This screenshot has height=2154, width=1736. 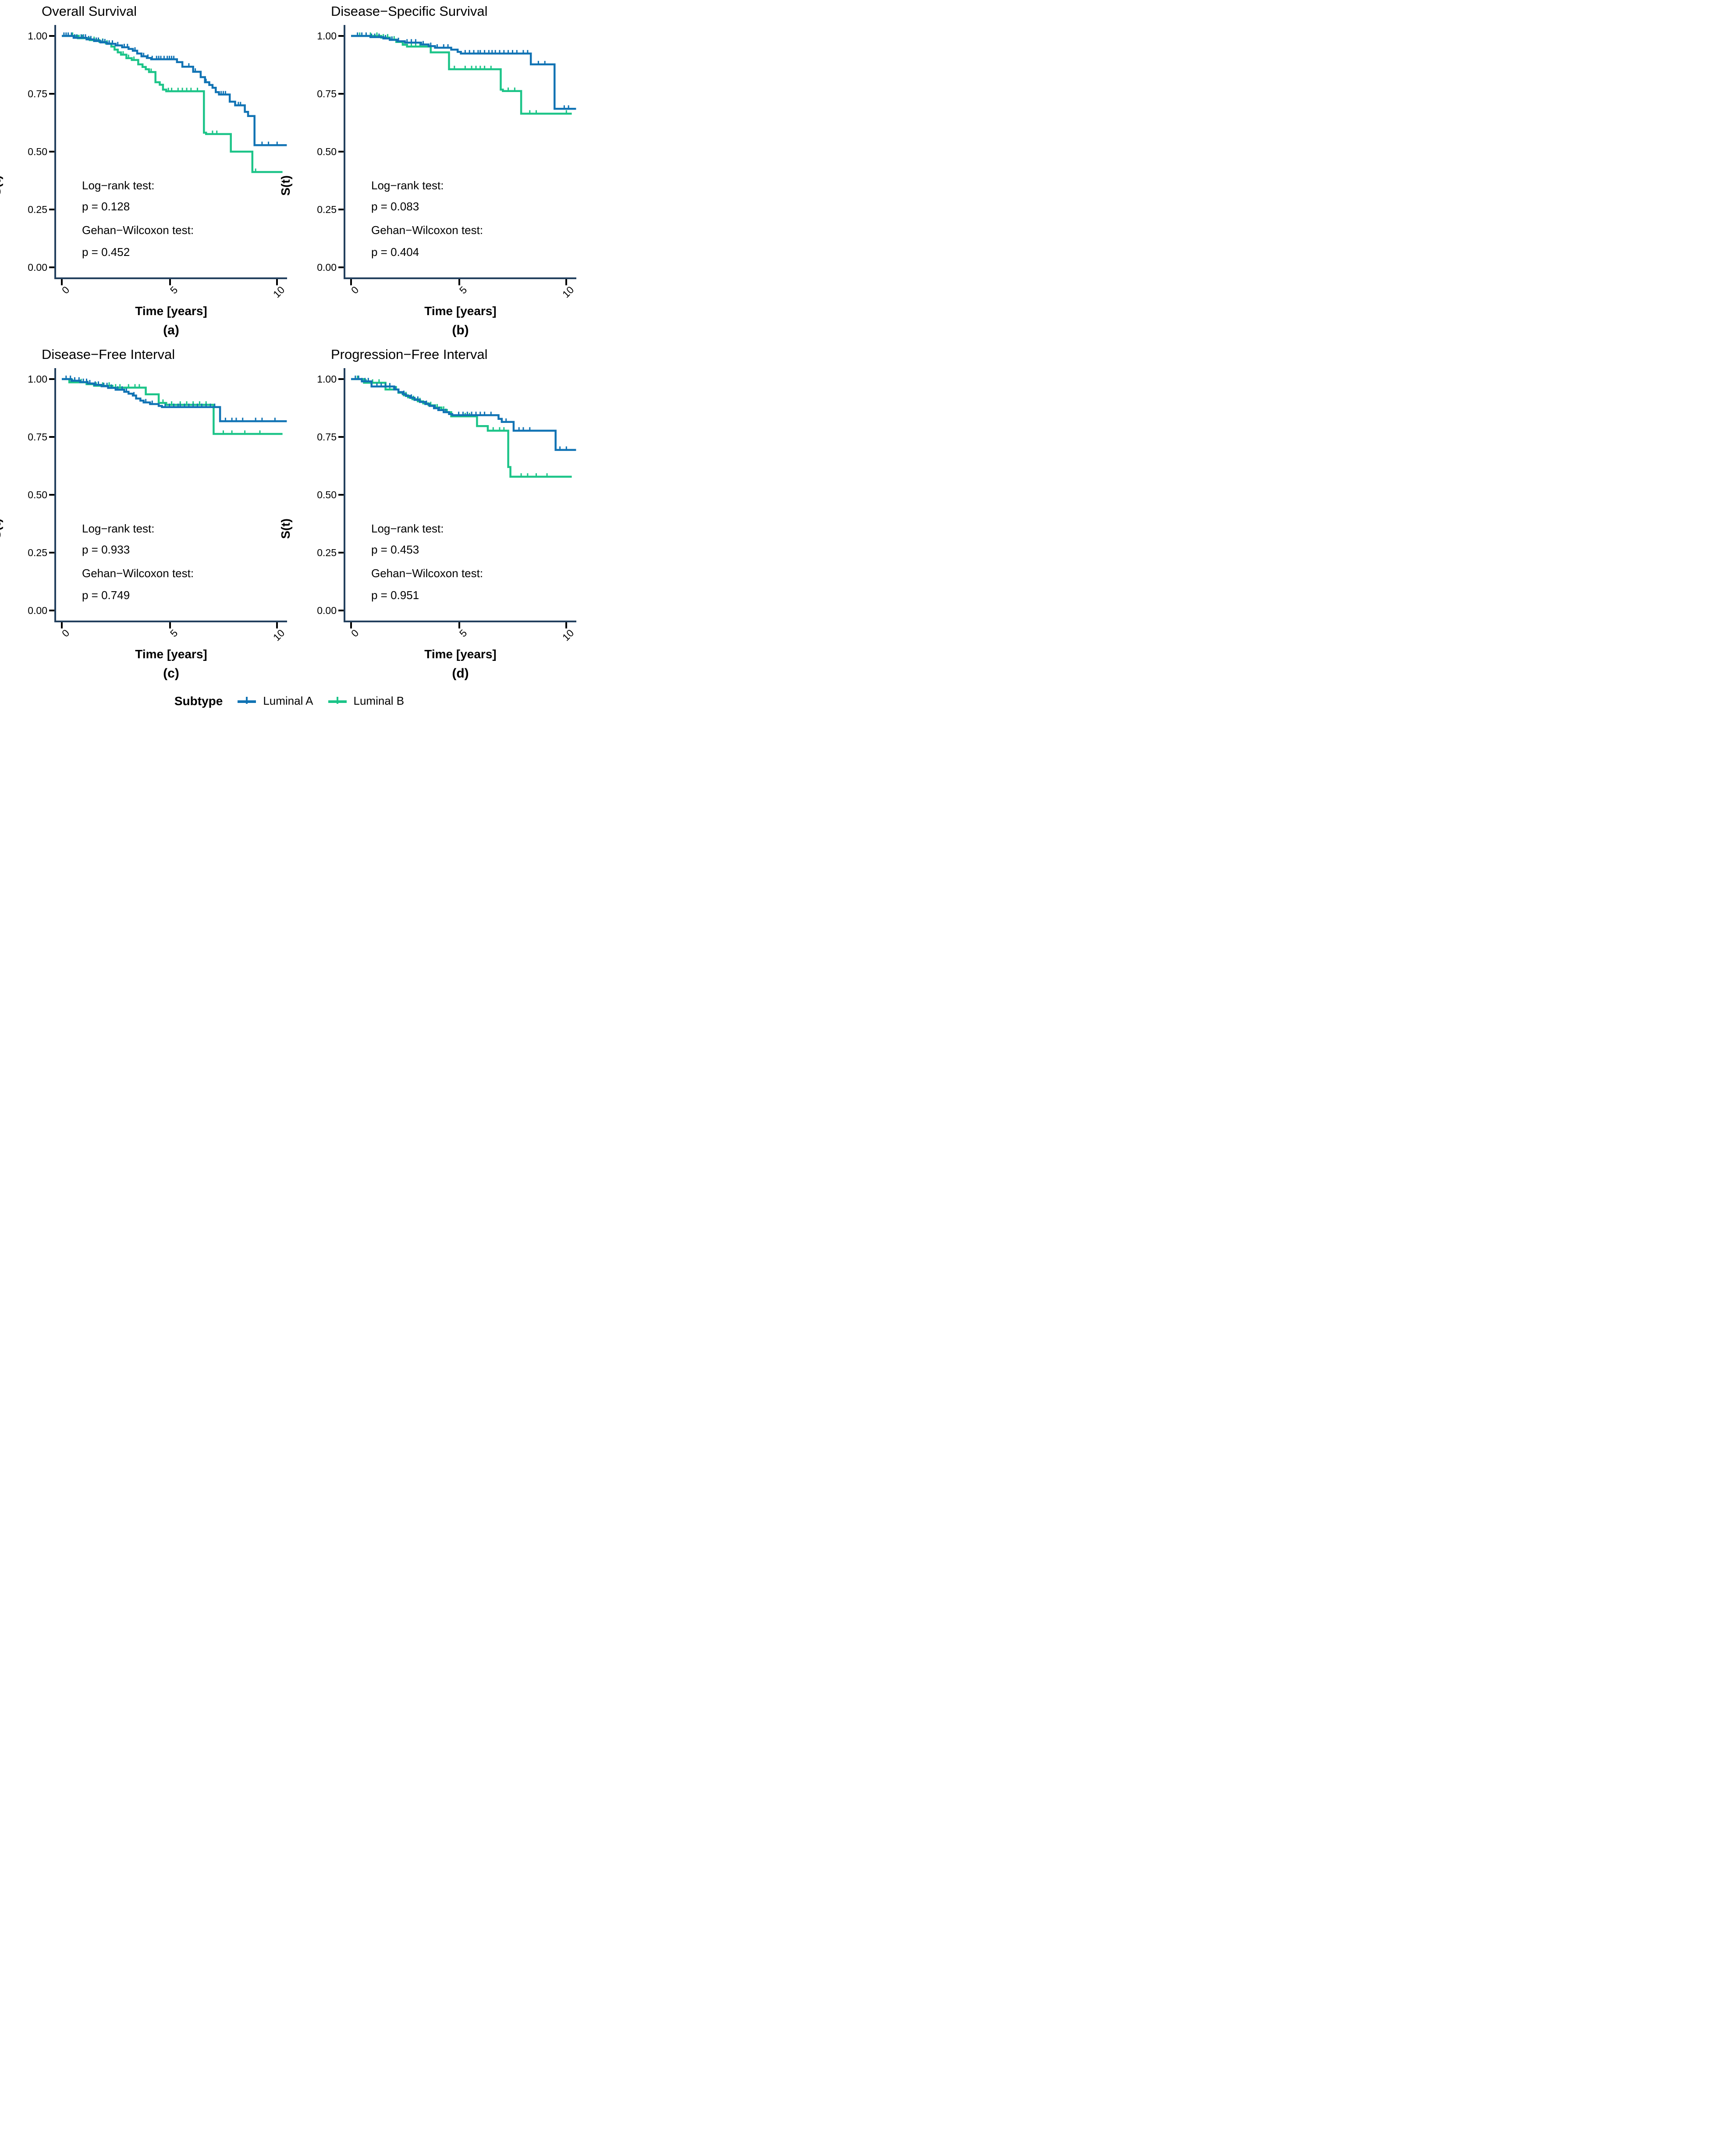 What do you see at coordinates (395, 252) in the screenshot?
I see `wilcoxon-p-value: p = 0.404` at bounding box center [395, 252].